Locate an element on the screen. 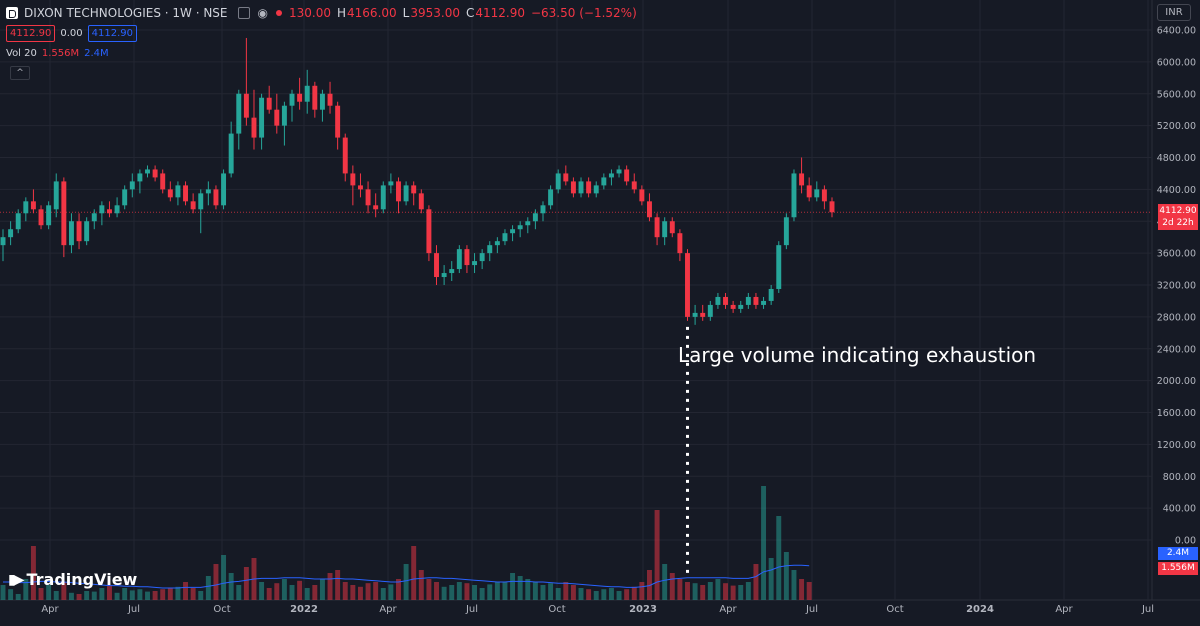 The height and width of the screenshot is (626, 1200). price-tick-label: 1600.00 is located at coordinates (1176, 413).